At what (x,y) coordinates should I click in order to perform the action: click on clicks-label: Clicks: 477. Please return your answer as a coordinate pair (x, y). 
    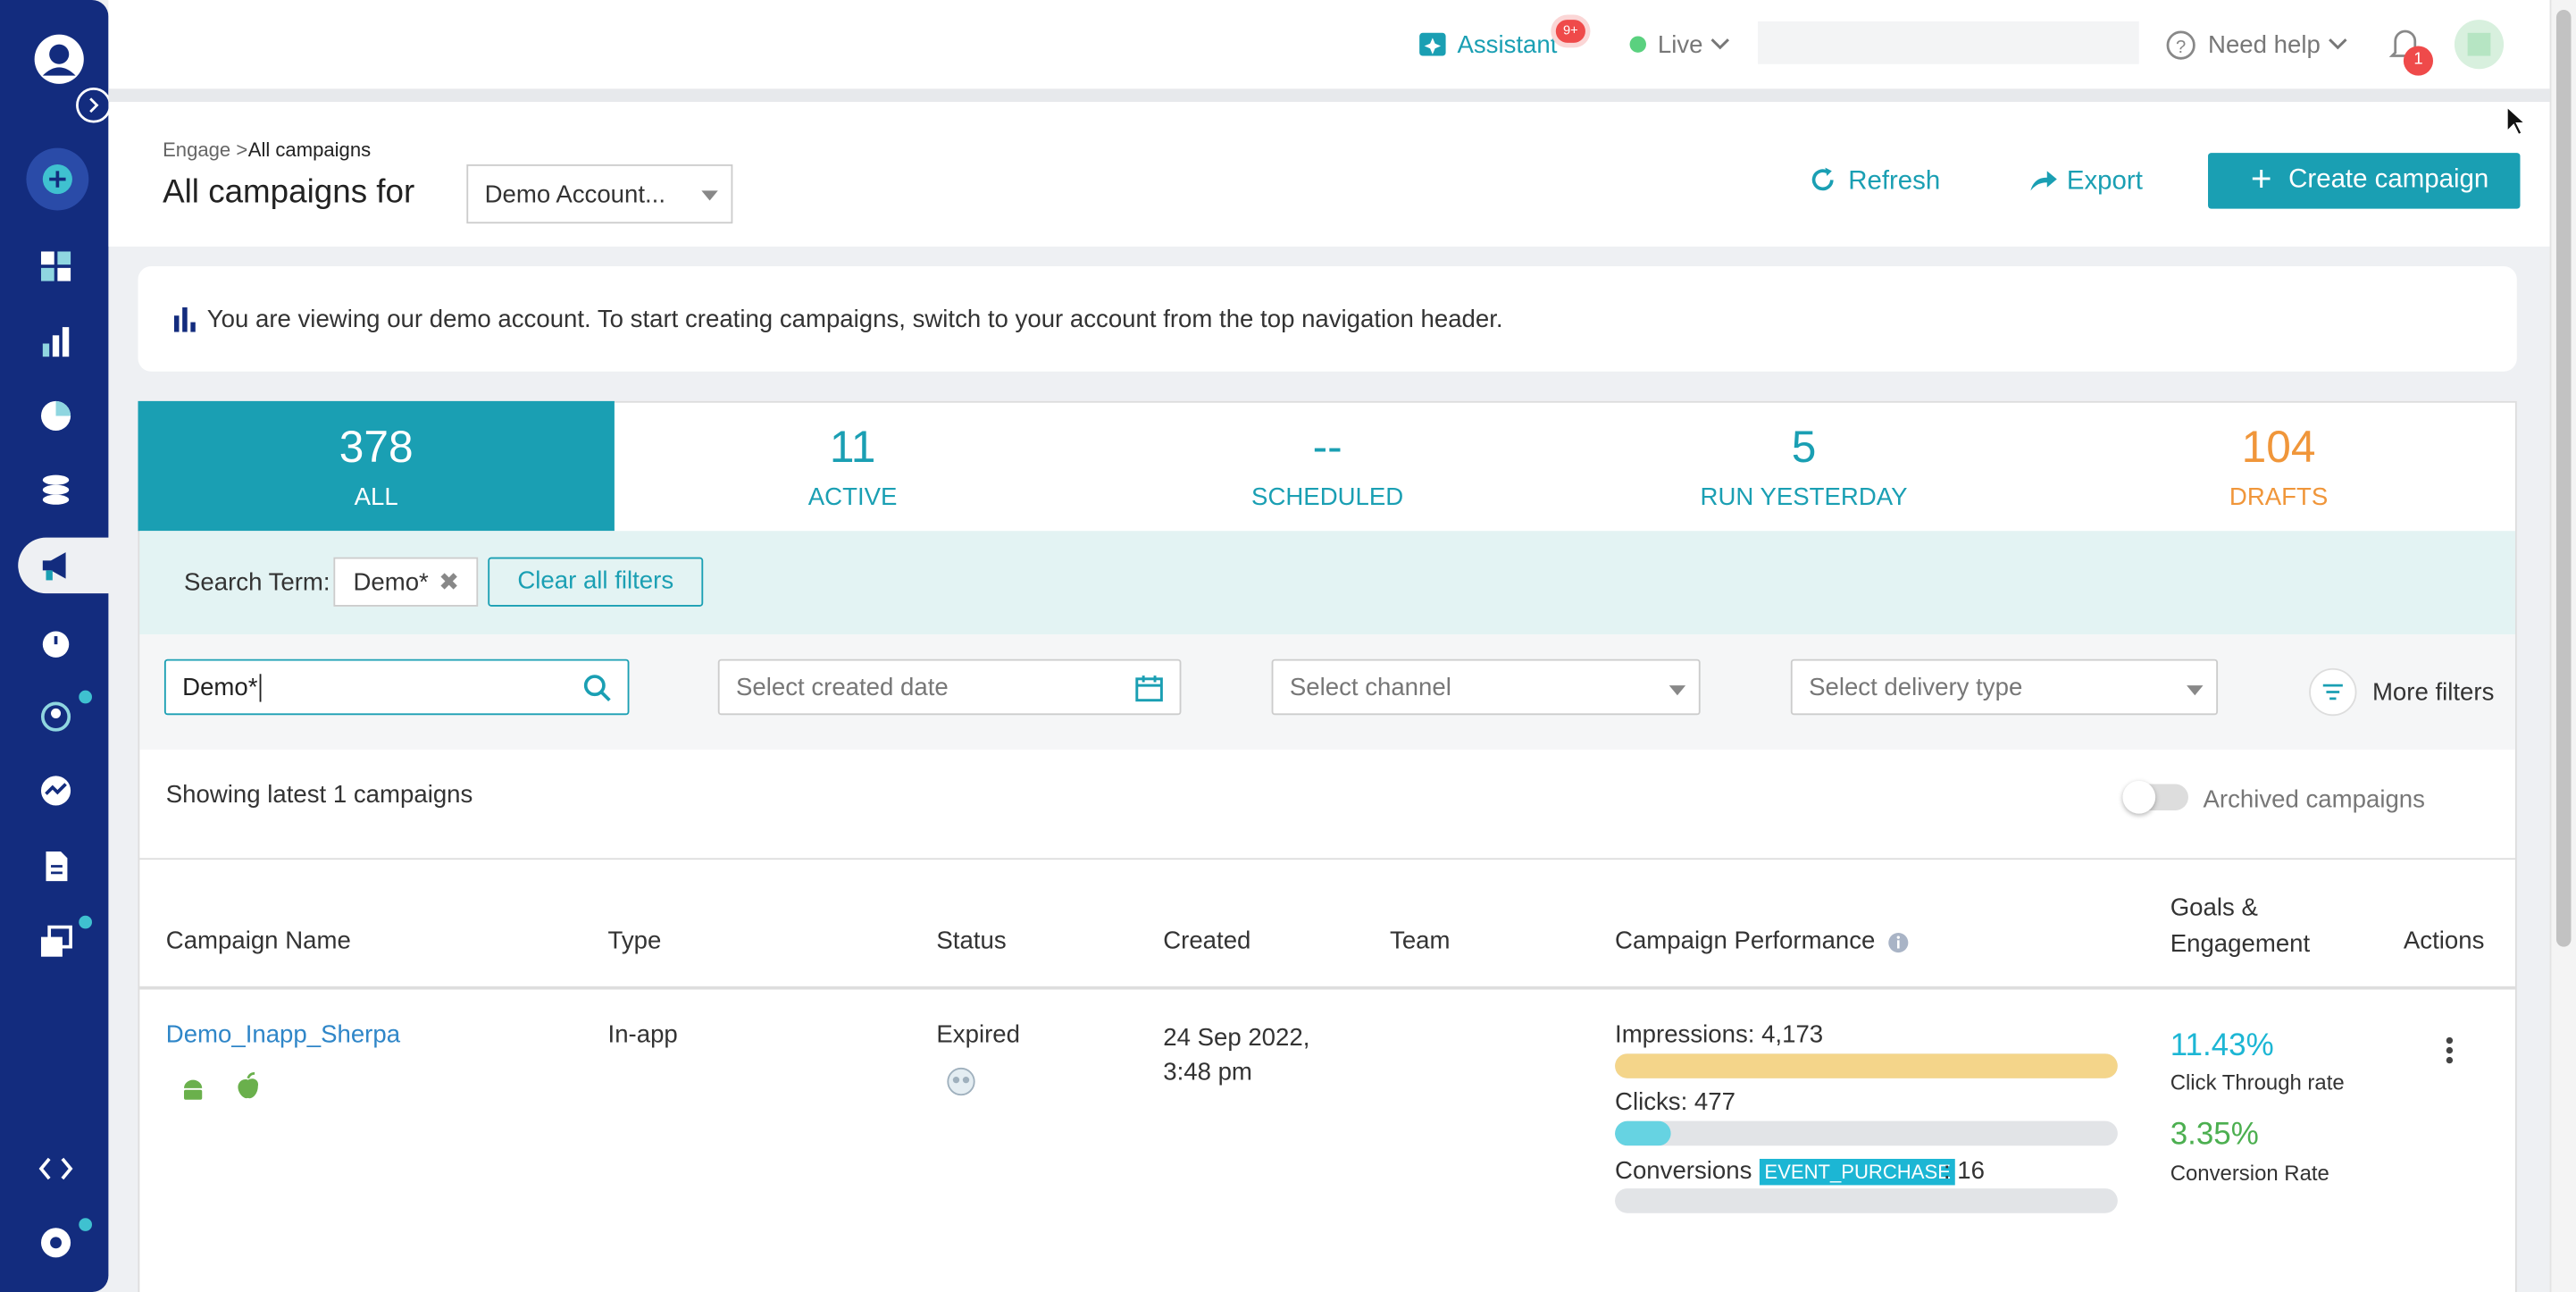
    Looking at the image, I should click on (1675, 1102).